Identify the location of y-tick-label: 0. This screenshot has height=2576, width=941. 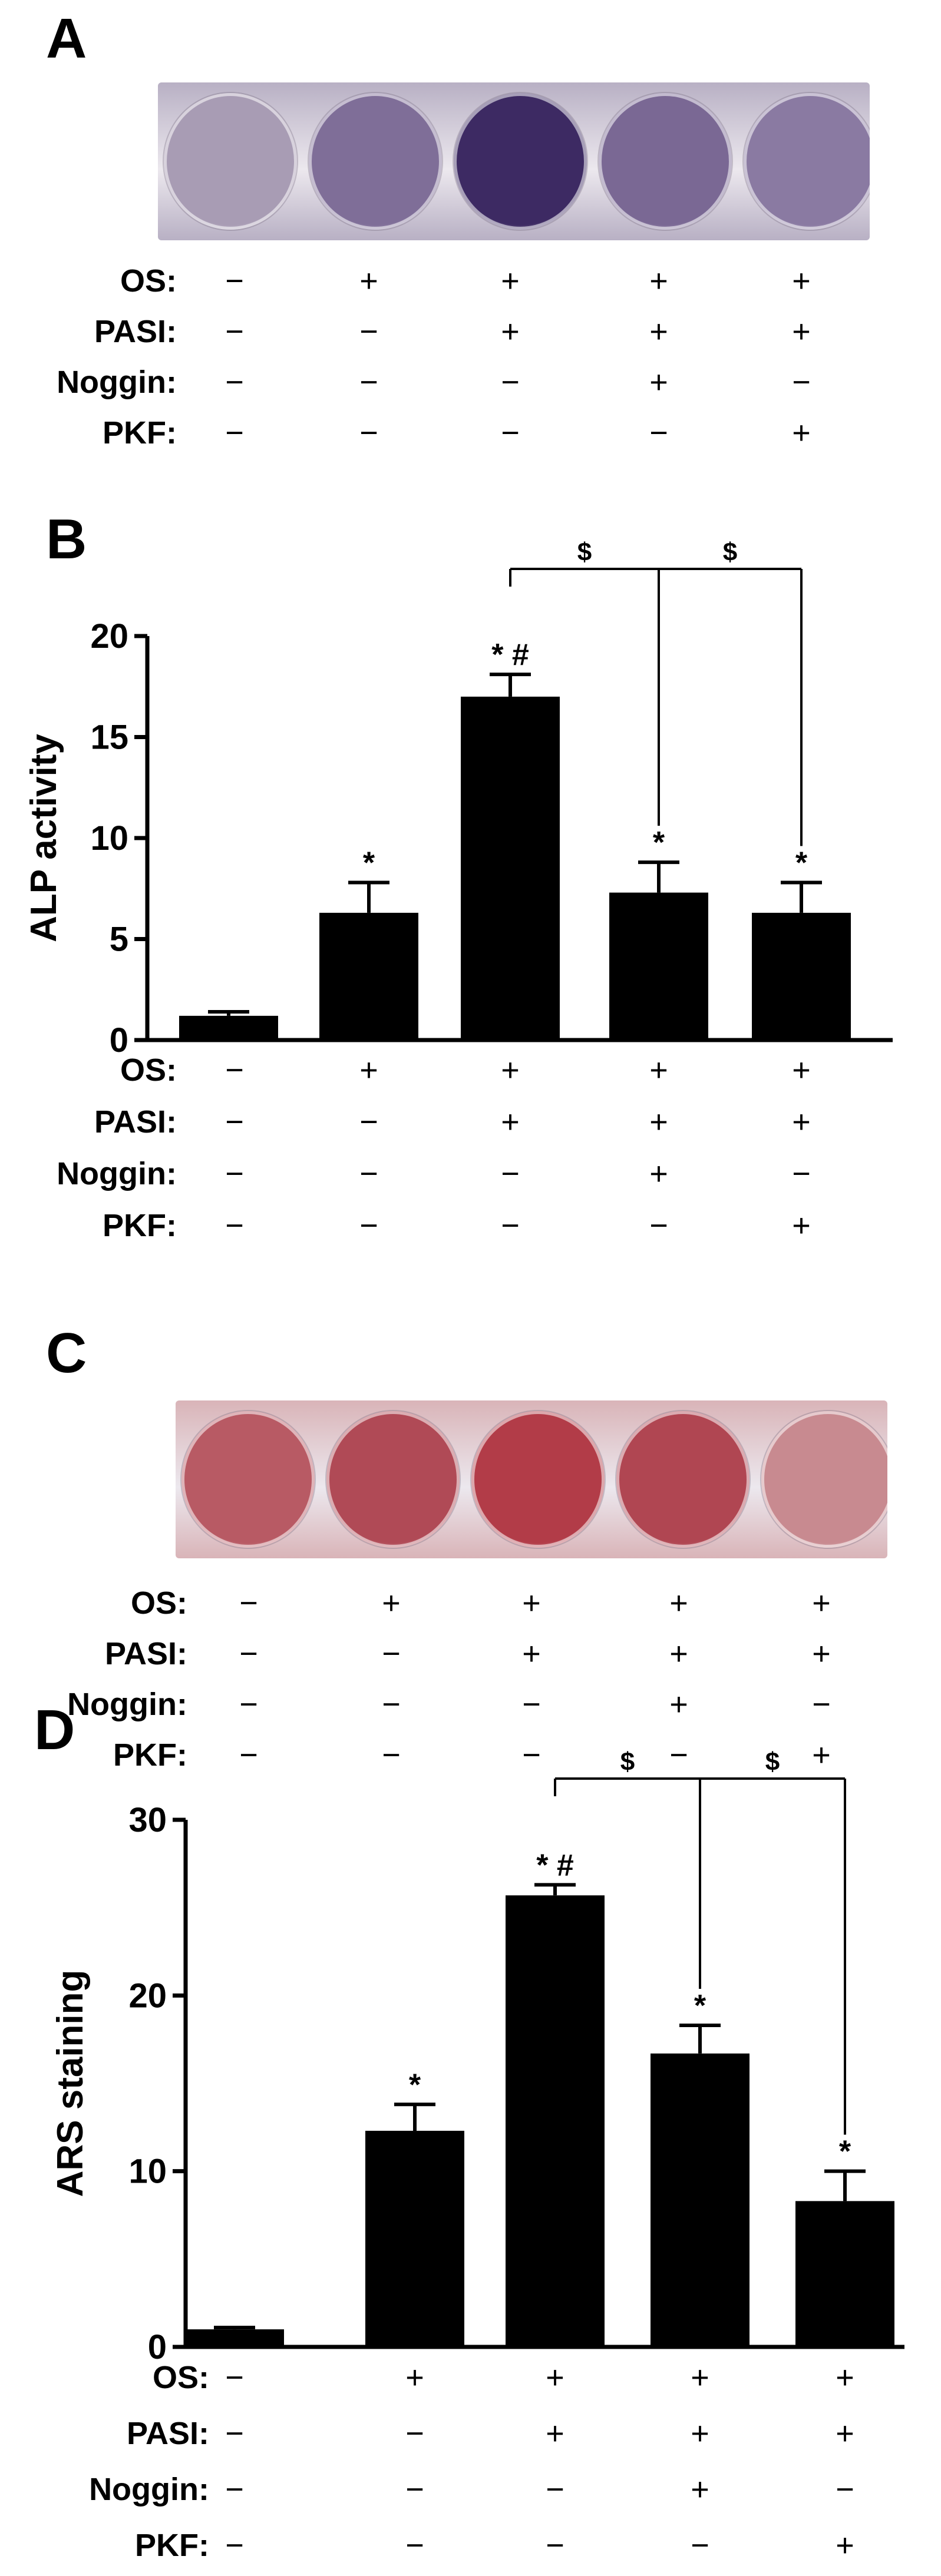
(158, 2347).